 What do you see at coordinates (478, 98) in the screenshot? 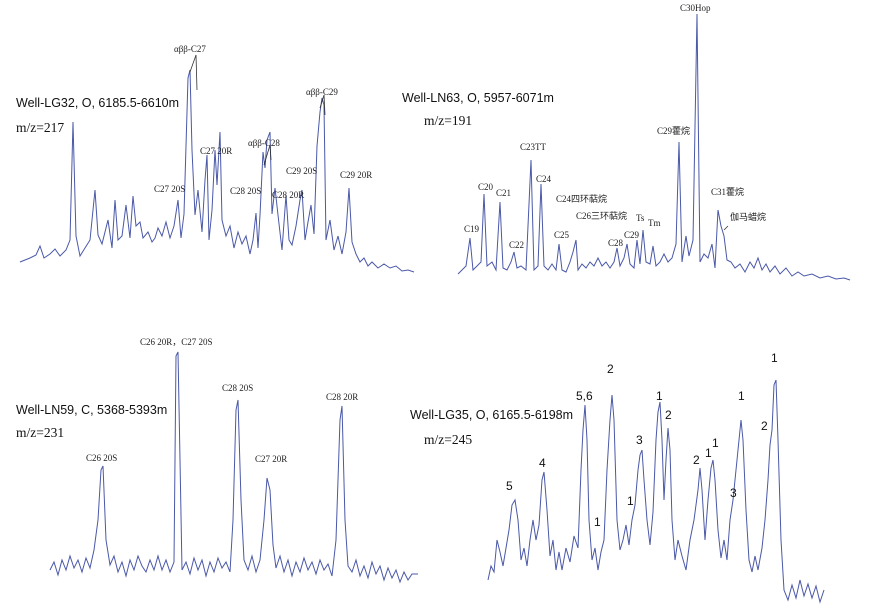
I see `panel-2-well: Well-LN63, O, 5957-6071m` at bounding box center [478, 98].